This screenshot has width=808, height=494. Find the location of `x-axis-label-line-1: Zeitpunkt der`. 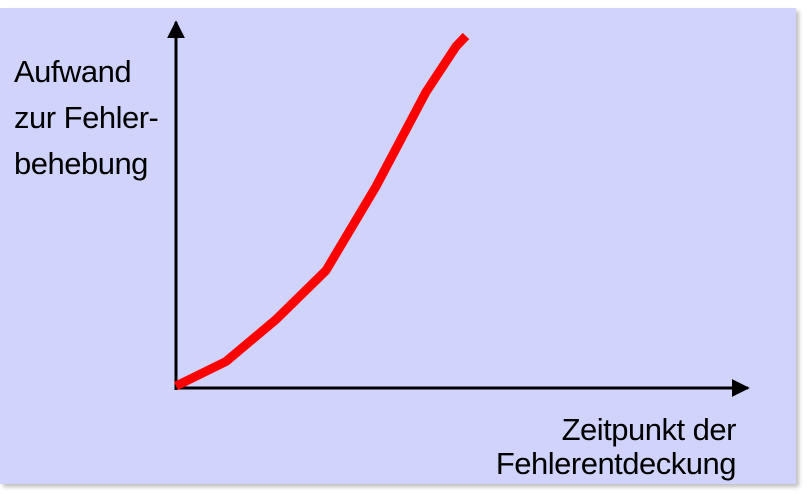

x-axis-label-line-1: Zeitpunkt der is located at coordinates (649, 429).